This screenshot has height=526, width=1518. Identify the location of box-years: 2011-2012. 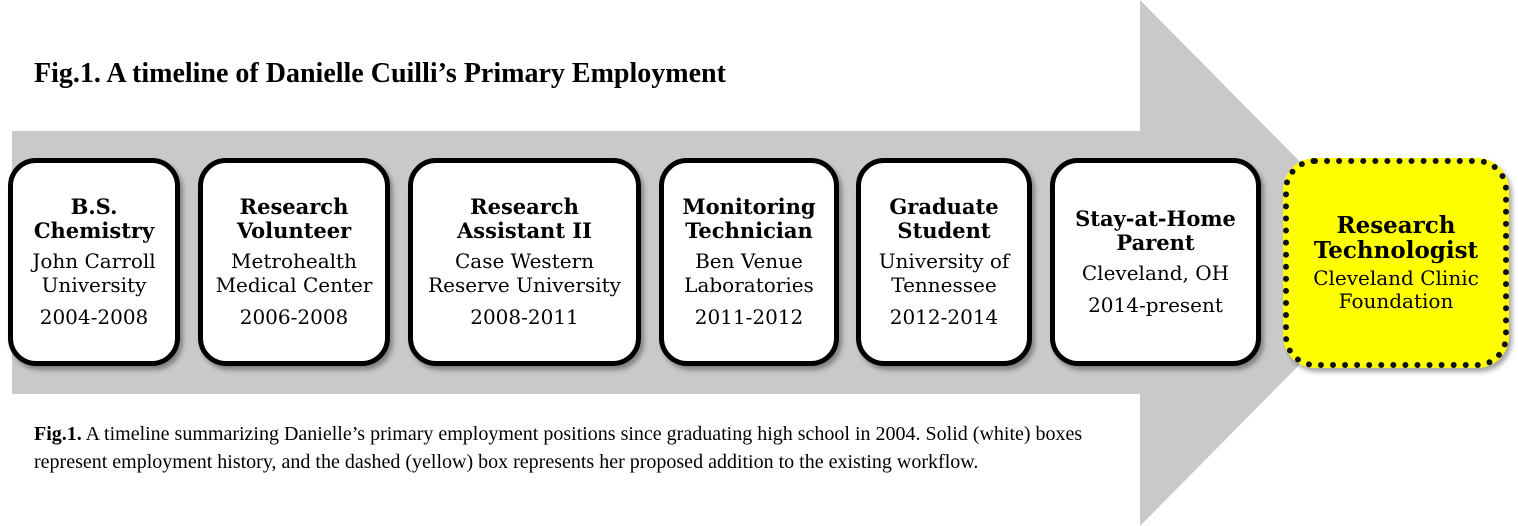
(749, 317).